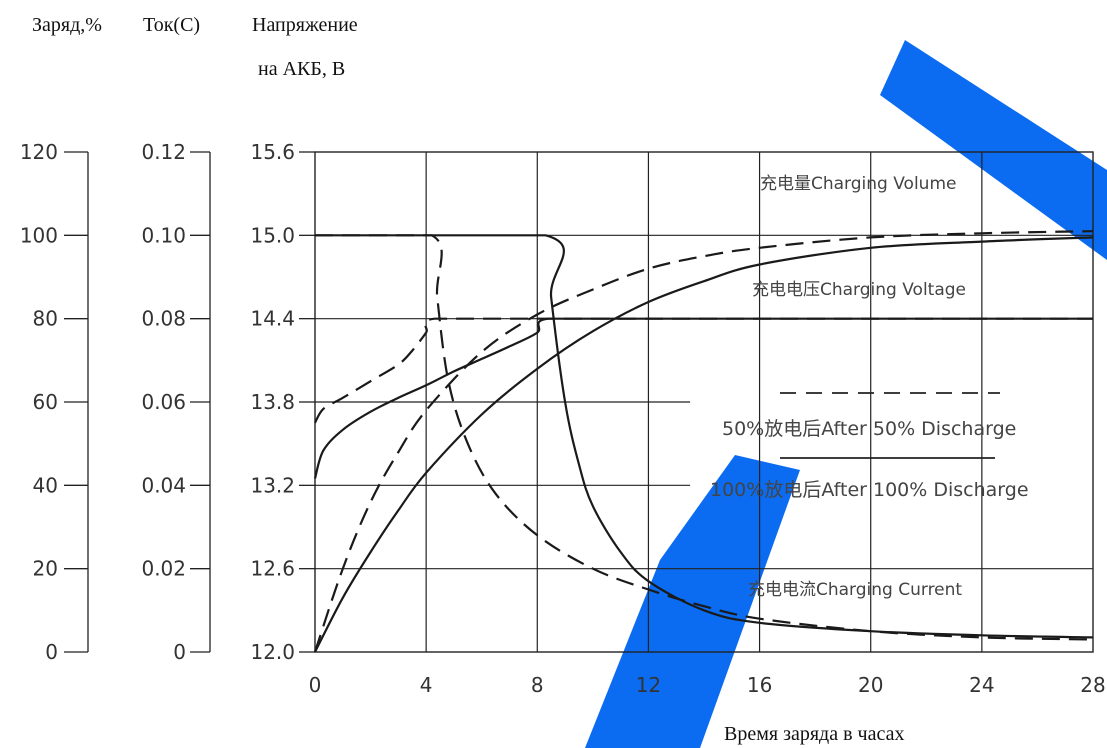  What do you see at coordinates (305, 25) in the screenshot?
I see `voltage-axis-title-line1: Напряжение` at bounding box center [305, 25].